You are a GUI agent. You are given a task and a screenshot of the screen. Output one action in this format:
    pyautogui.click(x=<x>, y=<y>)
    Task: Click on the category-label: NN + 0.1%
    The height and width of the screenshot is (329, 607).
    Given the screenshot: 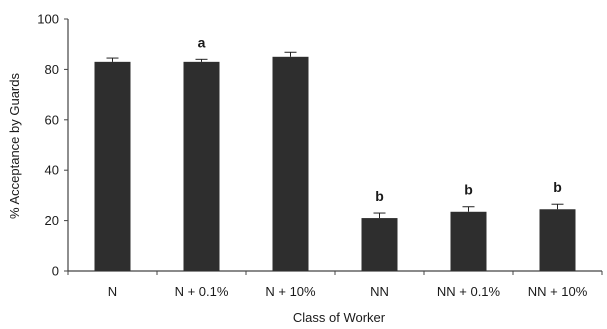 What is the action you would take?
    pyautogui.click(x=469, y=291)
    